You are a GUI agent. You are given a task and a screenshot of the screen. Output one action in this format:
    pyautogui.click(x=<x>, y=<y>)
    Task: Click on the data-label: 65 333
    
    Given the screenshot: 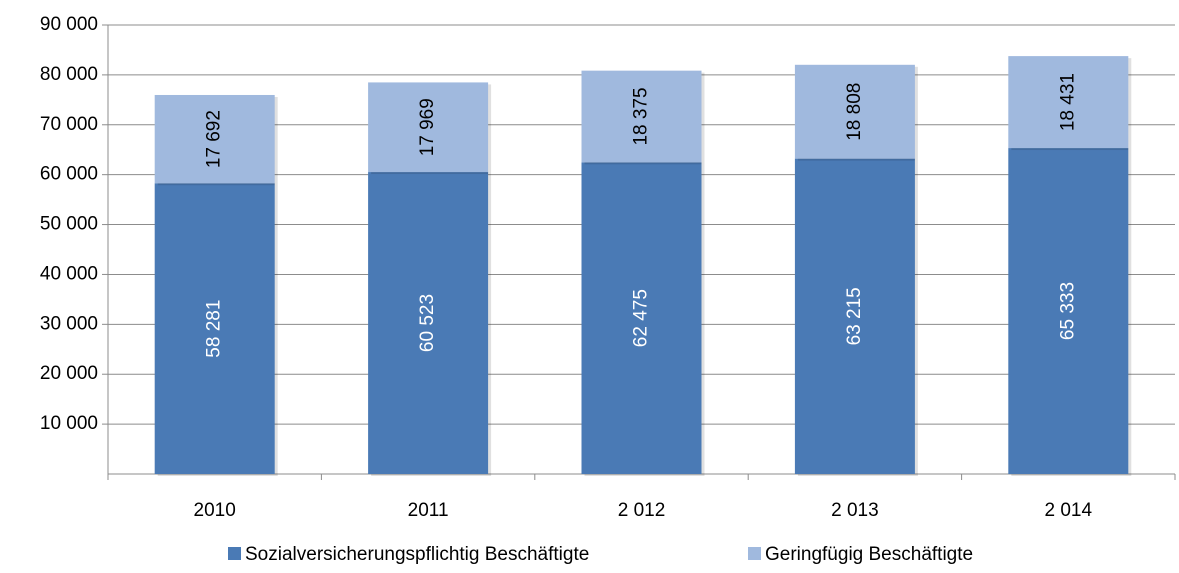 What is the action you would take?
    pyautogui.click(x=1067, y=311)
    